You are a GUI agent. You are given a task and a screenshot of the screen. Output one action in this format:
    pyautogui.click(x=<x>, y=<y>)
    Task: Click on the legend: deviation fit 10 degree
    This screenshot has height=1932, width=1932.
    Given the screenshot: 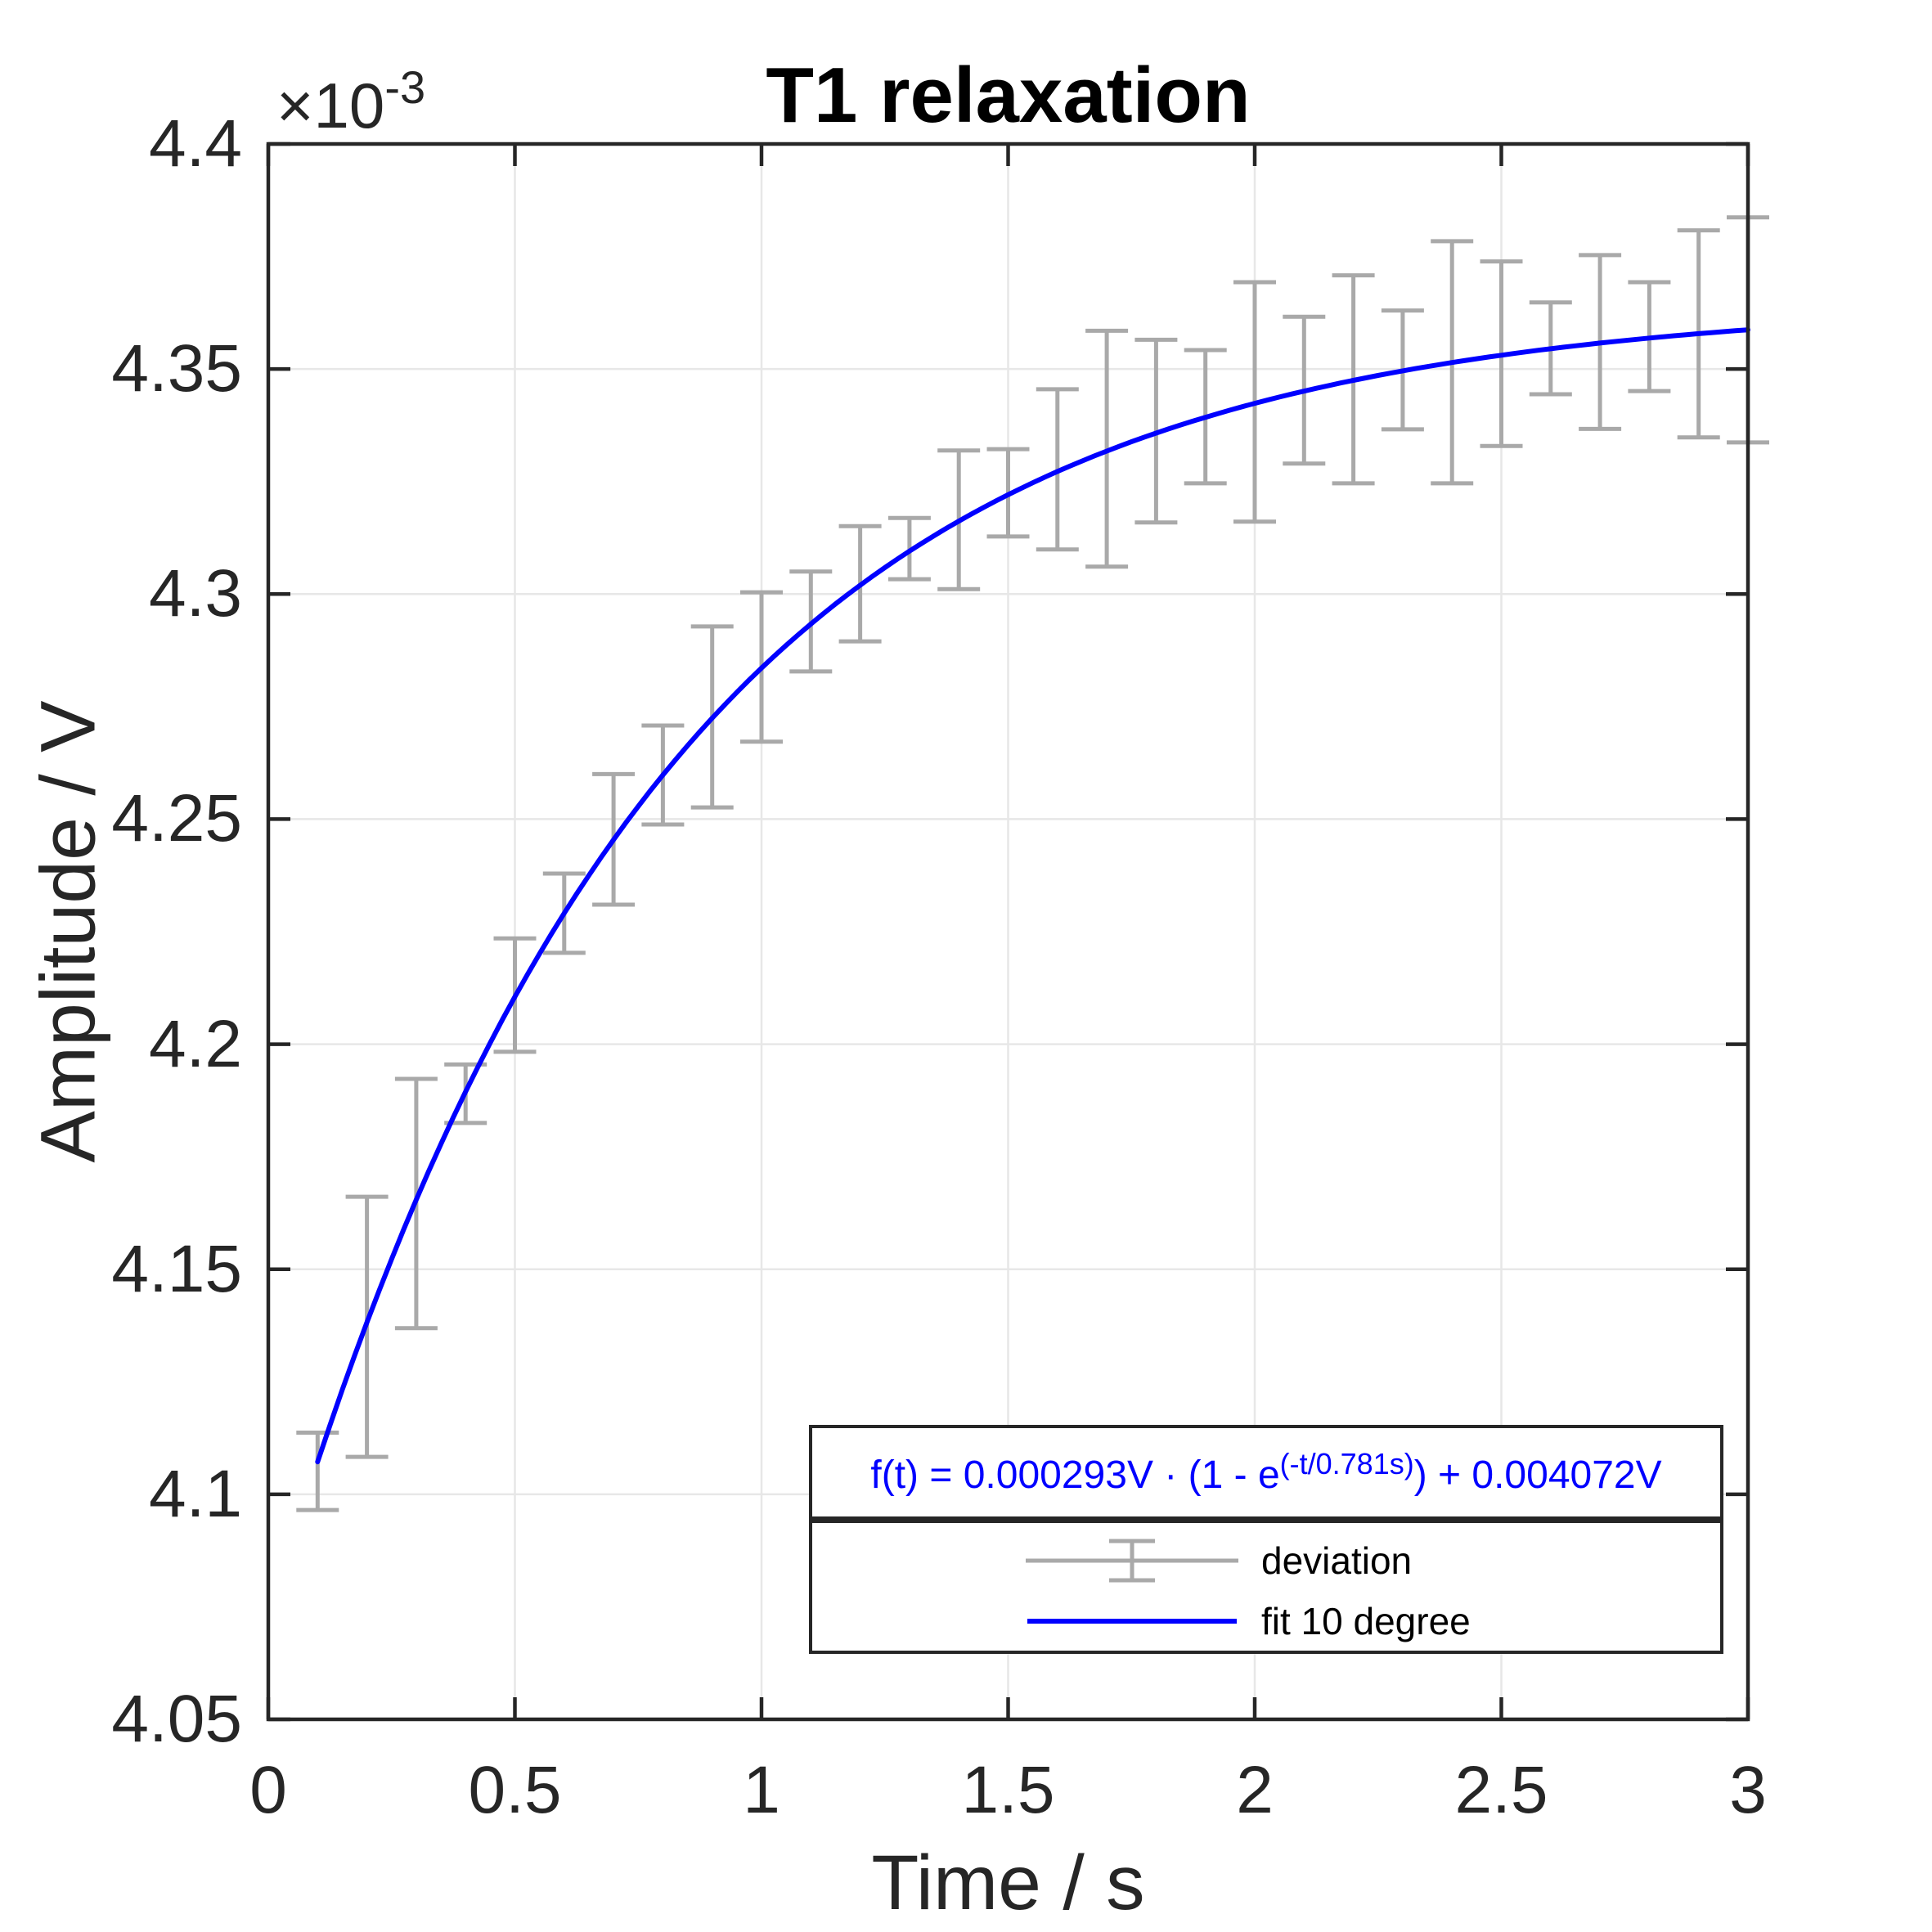 What is the action you would take?
    pyautogui.click(x=1266, y=1587)
    